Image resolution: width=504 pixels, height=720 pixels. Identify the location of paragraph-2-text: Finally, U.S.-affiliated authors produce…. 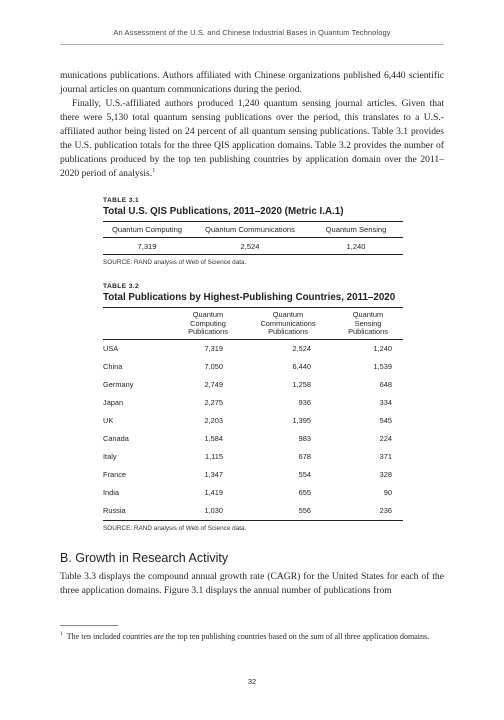
(252, 138).